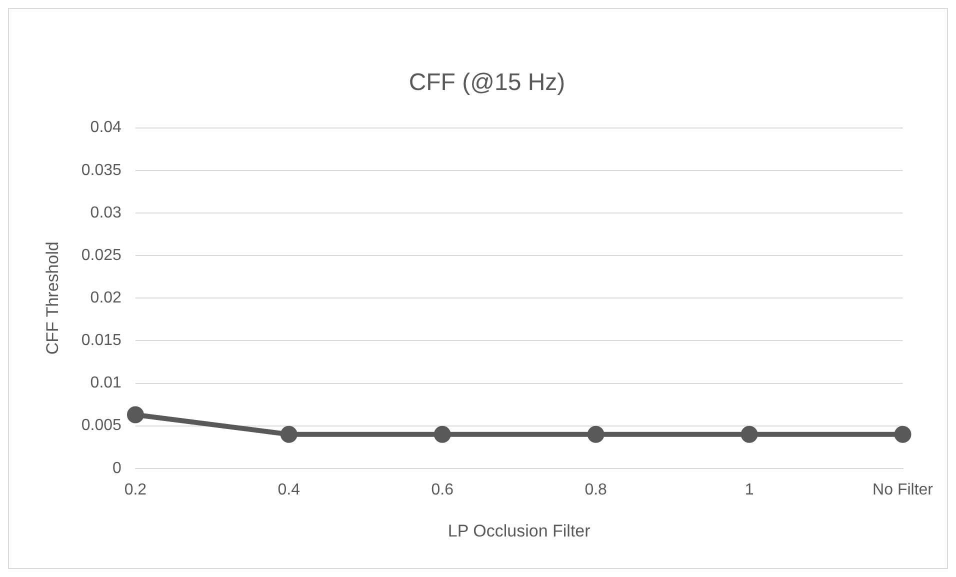 Image resolution: width=956 pixels, height=577 pixels. Describe the element at coordinates (289, 489) in the screenshot. I see `x-tick-label: 0.4` at that location.